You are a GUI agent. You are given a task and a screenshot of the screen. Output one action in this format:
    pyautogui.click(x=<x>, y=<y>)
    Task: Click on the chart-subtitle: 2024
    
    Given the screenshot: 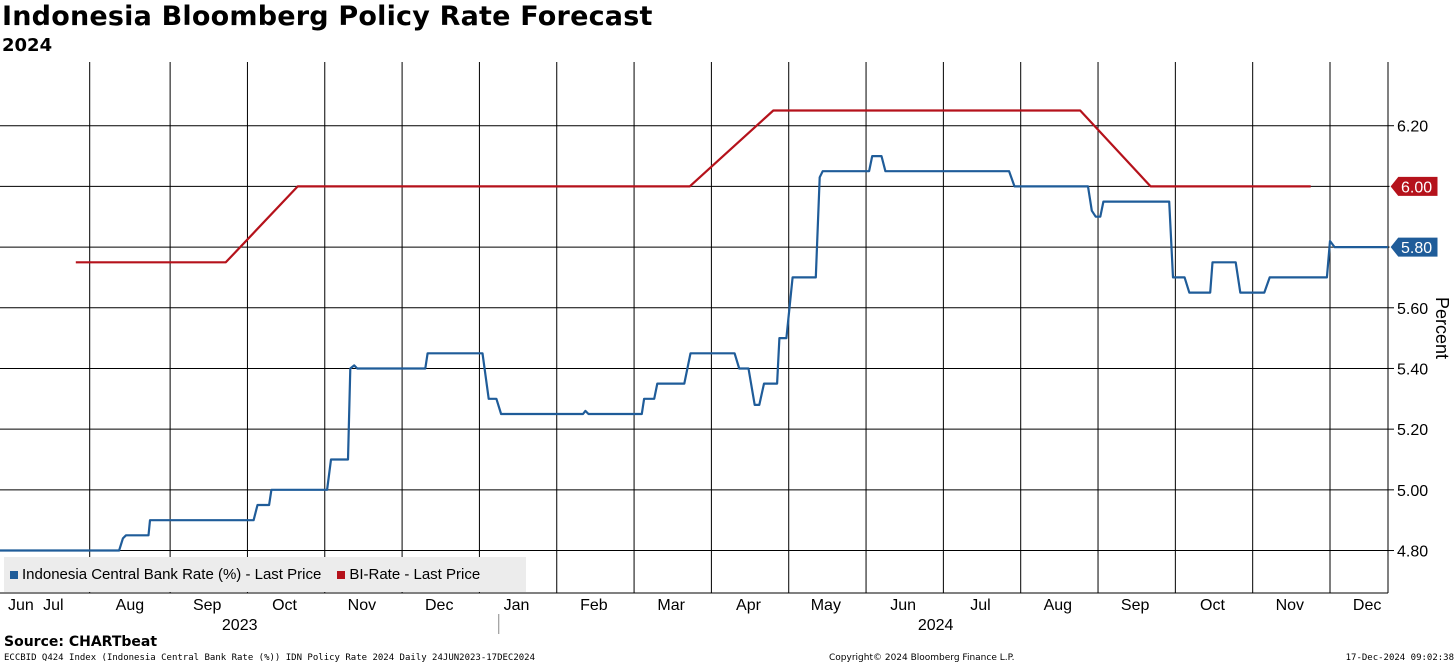 What is the action you would take?
    pyautogui.click(x=27, y=45)
    